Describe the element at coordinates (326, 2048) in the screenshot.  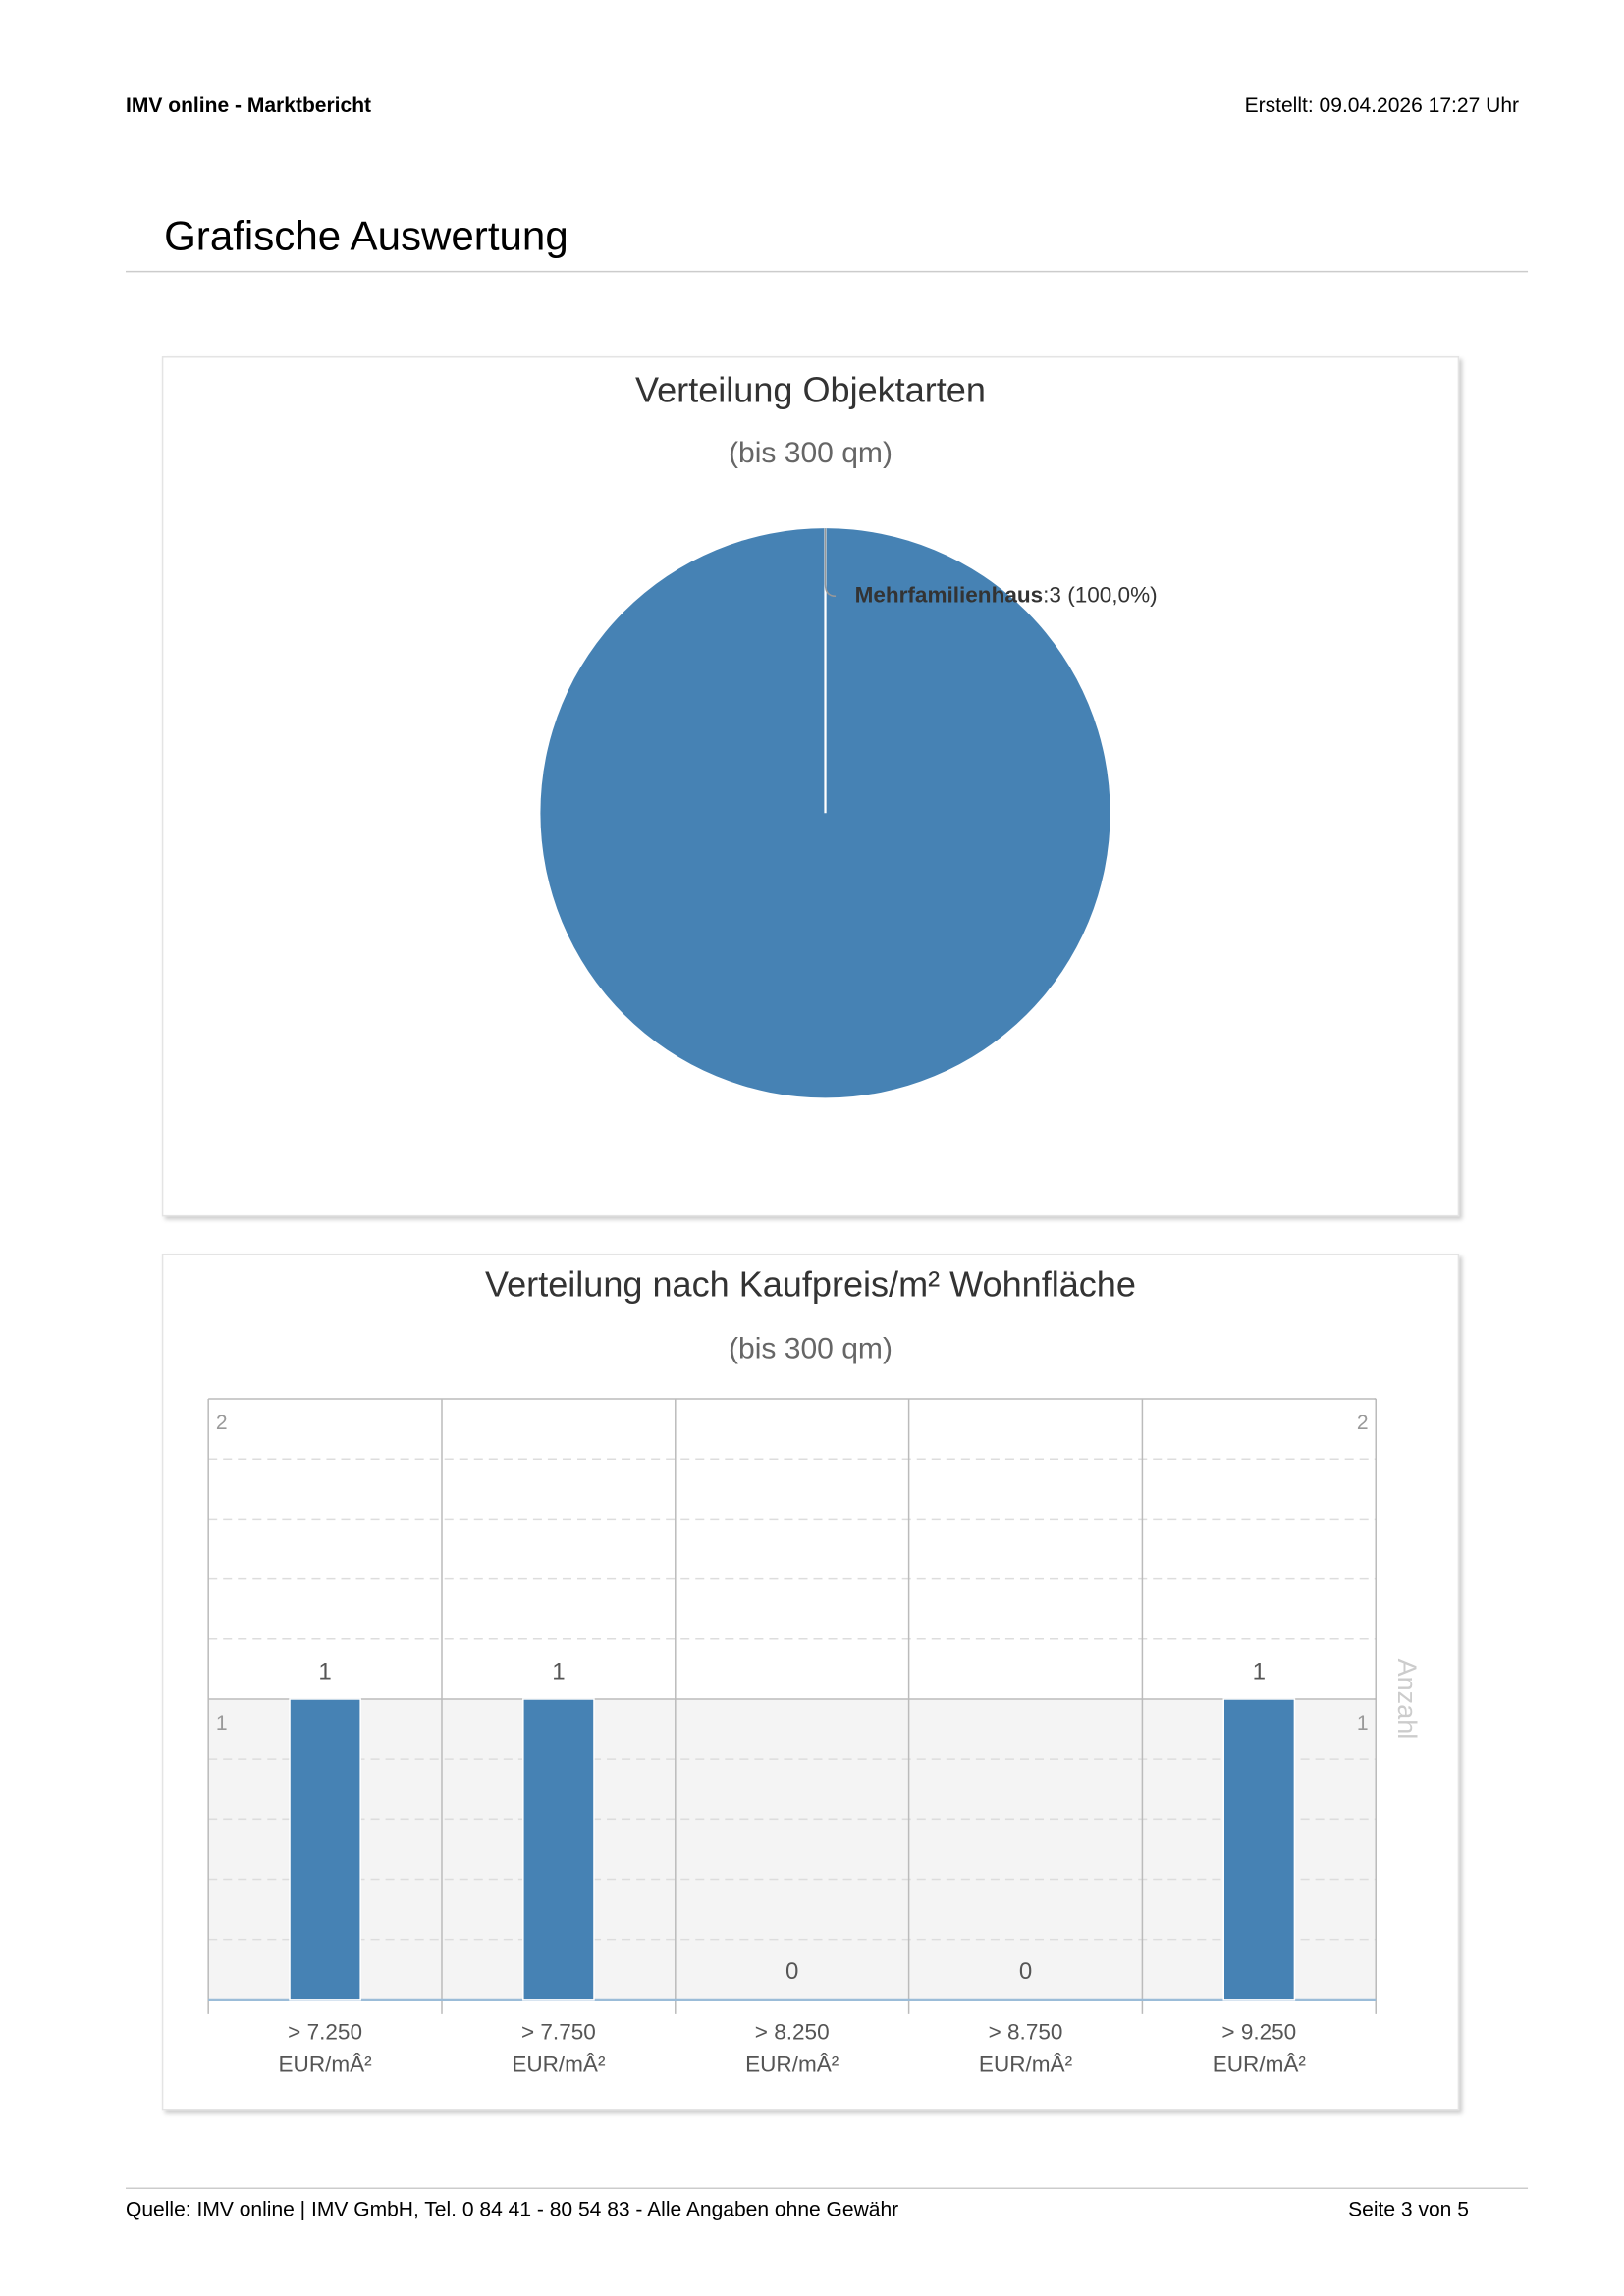
I see `x-tick-label: > 7.250 EUR/mÂ²` at that location.